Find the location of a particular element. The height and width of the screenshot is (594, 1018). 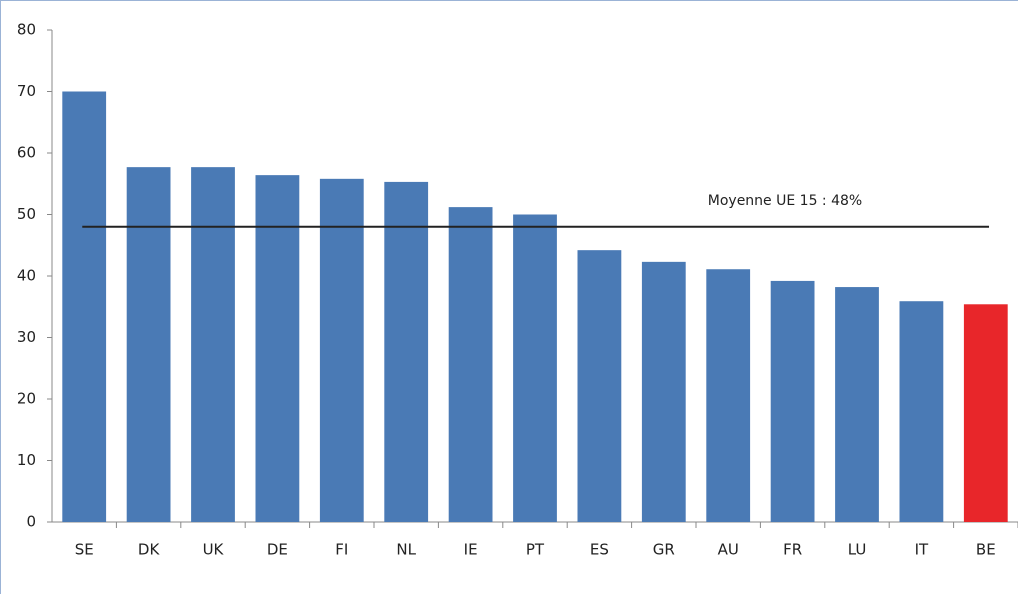

y-tick-label: 30 is located at coordinates (26, 337).